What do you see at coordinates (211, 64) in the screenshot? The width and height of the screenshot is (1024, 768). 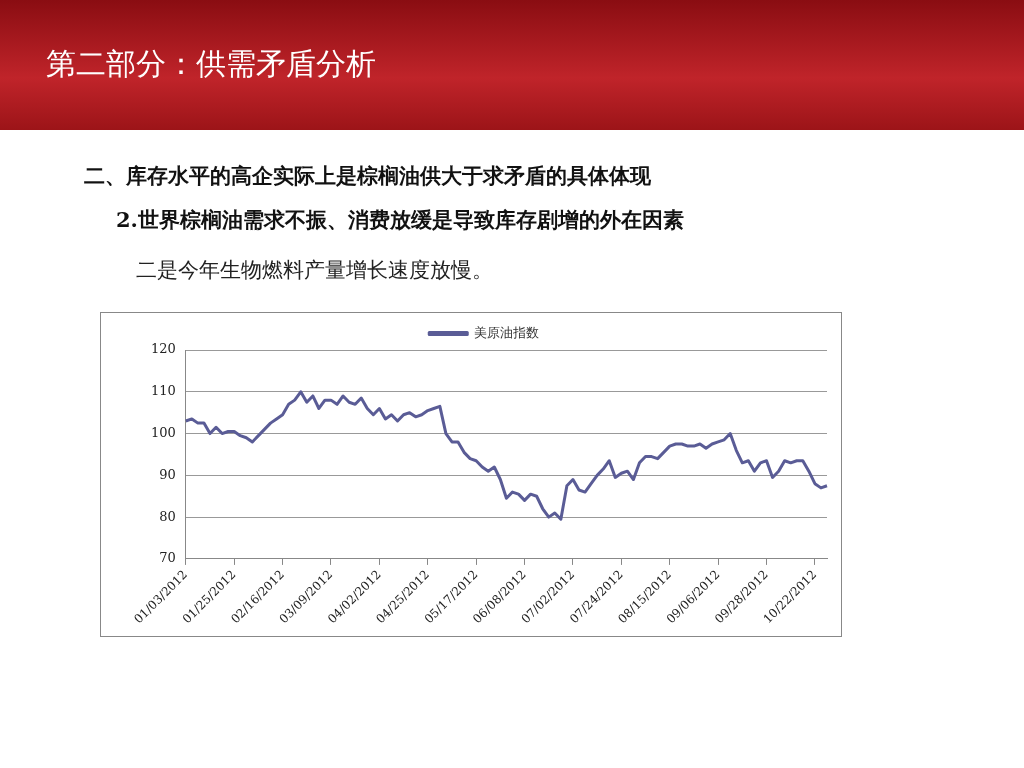 I see `chart-title: 第二部分：供需矛盾分析` at bounding box center [211, 64].